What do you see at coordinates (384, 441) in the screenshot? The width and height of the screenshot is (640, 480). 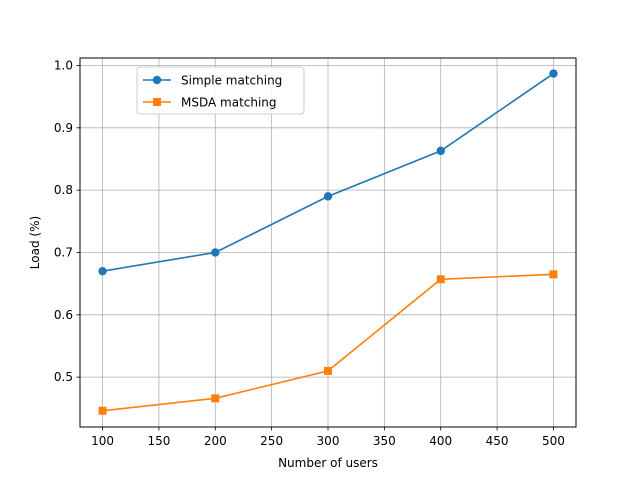 I see `x-tick-label: 350` at bounding box center [384, 441].